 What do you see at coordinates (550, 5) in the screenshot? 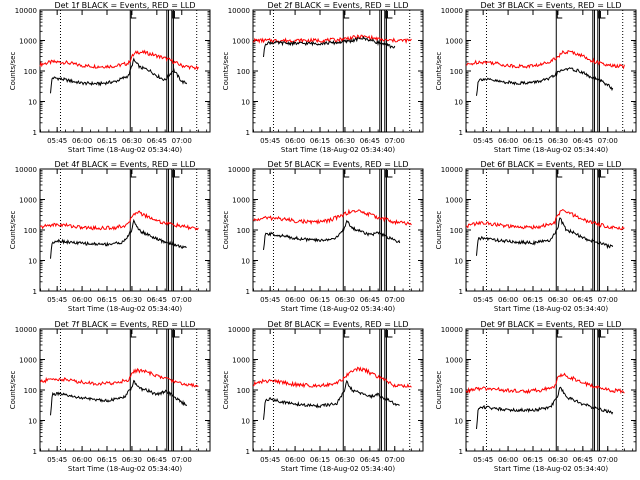
I see `panel-title: Det 3f BLACK = Events, RED = LLD` at bounding box center [550, 5].